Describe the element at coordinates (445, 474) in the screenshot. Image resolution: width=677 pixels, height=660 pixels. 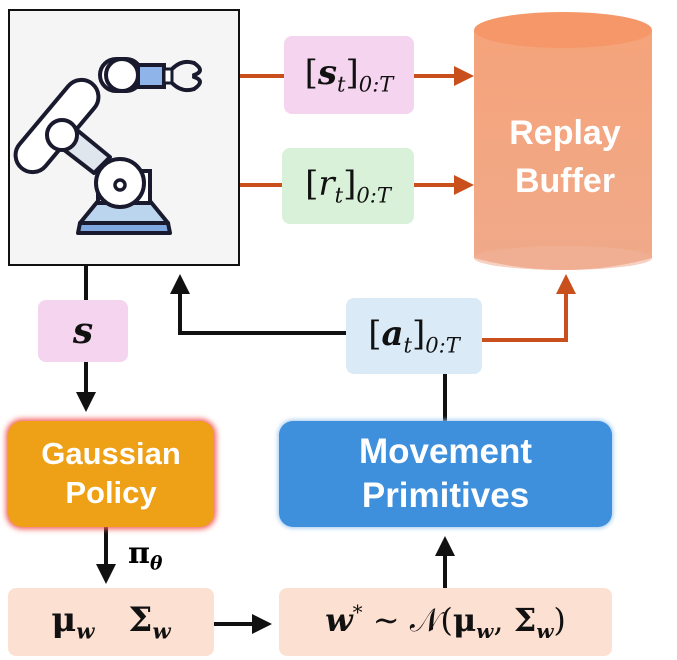
I see `movement-primitives-block: Movement Primitives` at that location.